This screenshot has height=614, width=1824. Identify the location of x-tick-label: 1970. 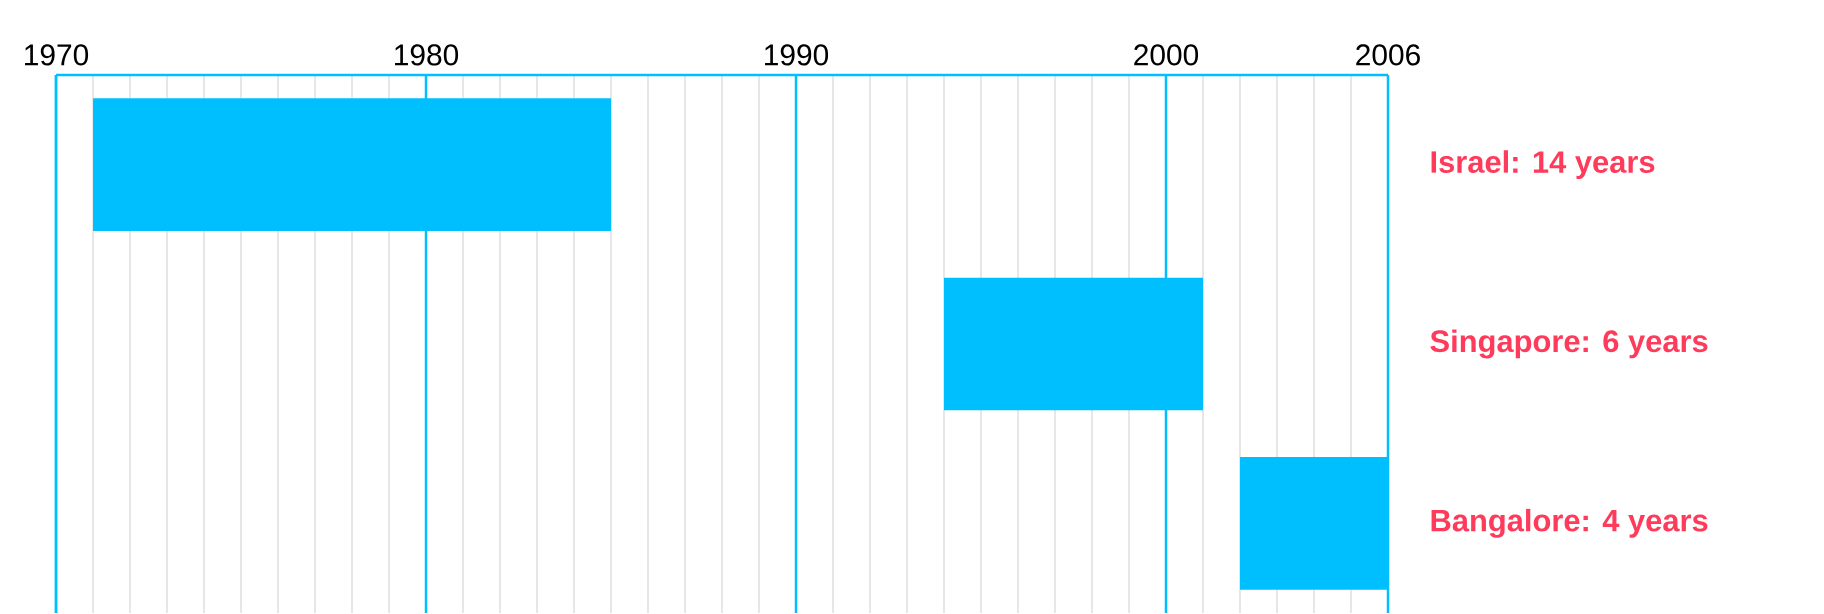
(57, 55).